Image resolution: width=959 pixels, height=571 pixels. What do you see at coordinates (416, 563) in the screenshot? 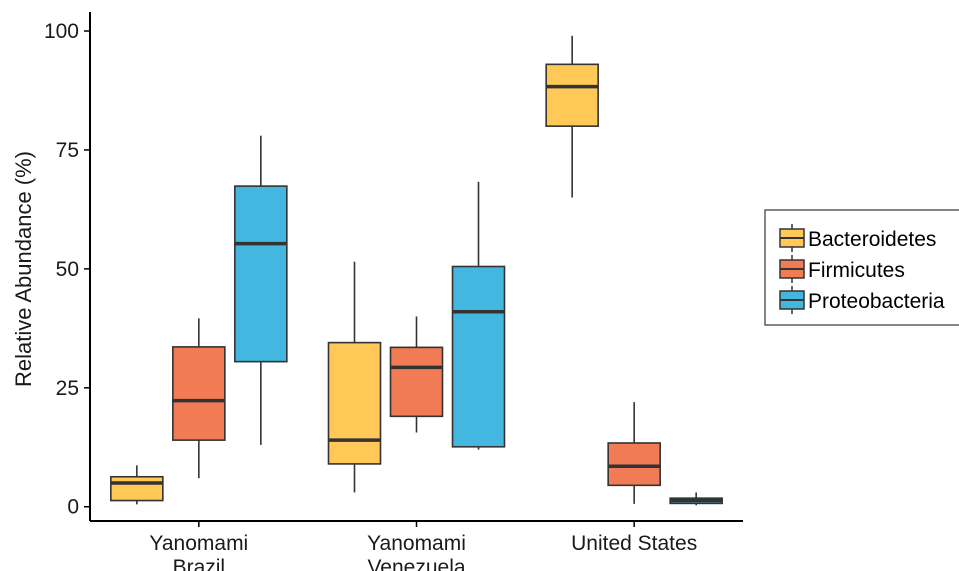
I see `x-tick-label: Venezuela` at bounding box center [416, 563].